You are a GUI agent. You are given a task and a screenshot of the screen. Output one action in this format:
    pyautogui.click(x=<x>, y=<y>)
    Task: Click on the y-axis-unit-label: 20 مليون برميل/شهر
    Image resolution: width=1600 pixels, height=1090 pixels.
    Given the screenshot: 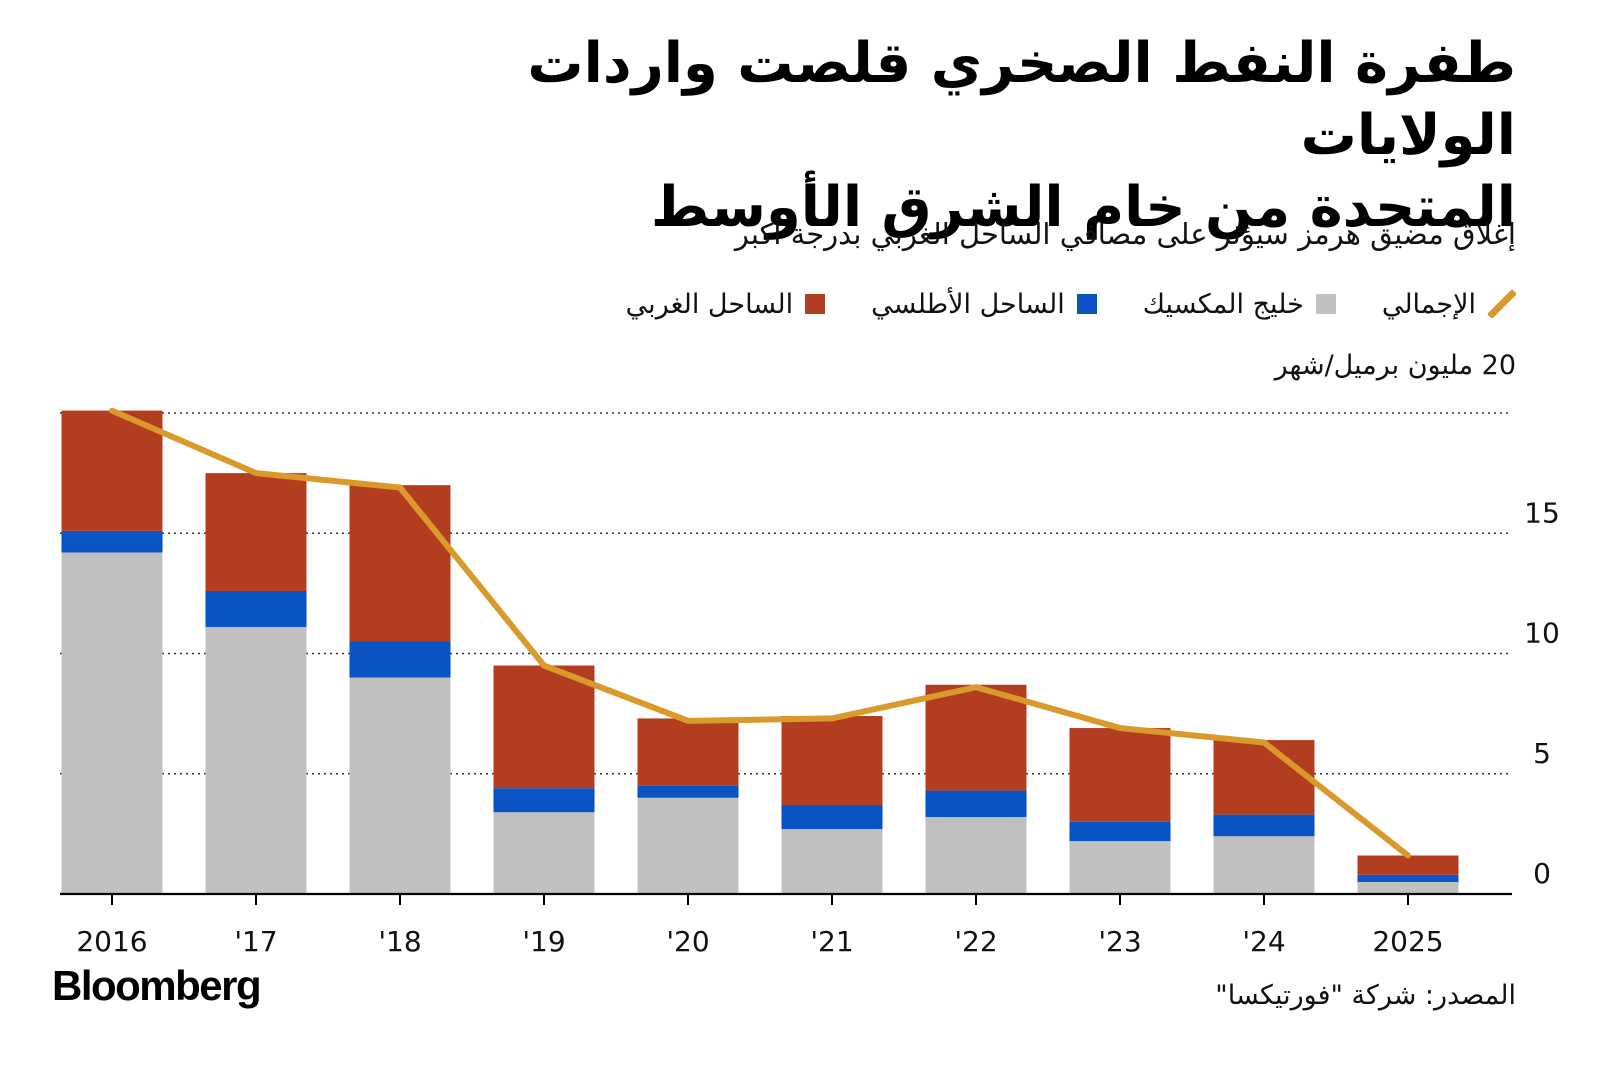 What is the action you would take?
    pyautogui.click(x=1395, y=365)
    